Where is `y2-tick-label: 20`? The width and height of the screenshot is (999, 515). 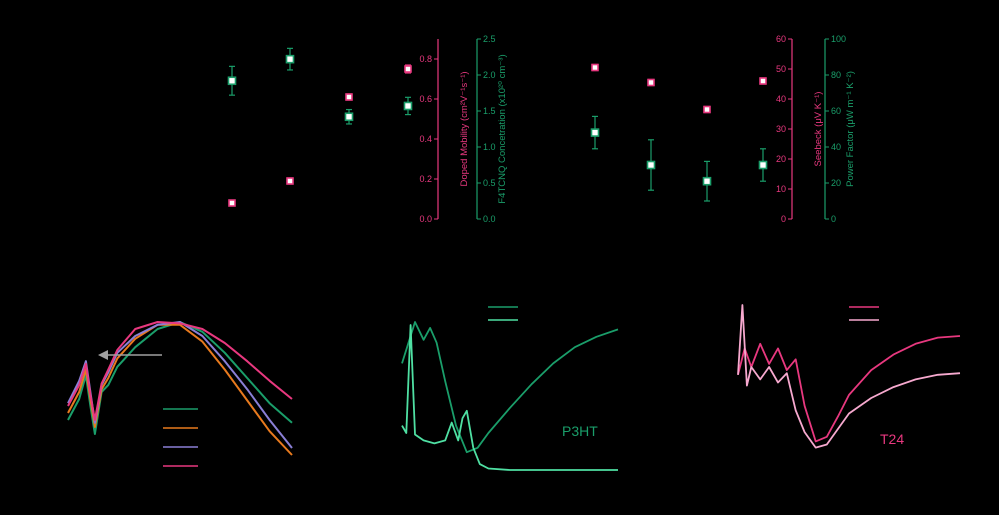
y2-tick-label: 20 is located at coordinates (836, 183).